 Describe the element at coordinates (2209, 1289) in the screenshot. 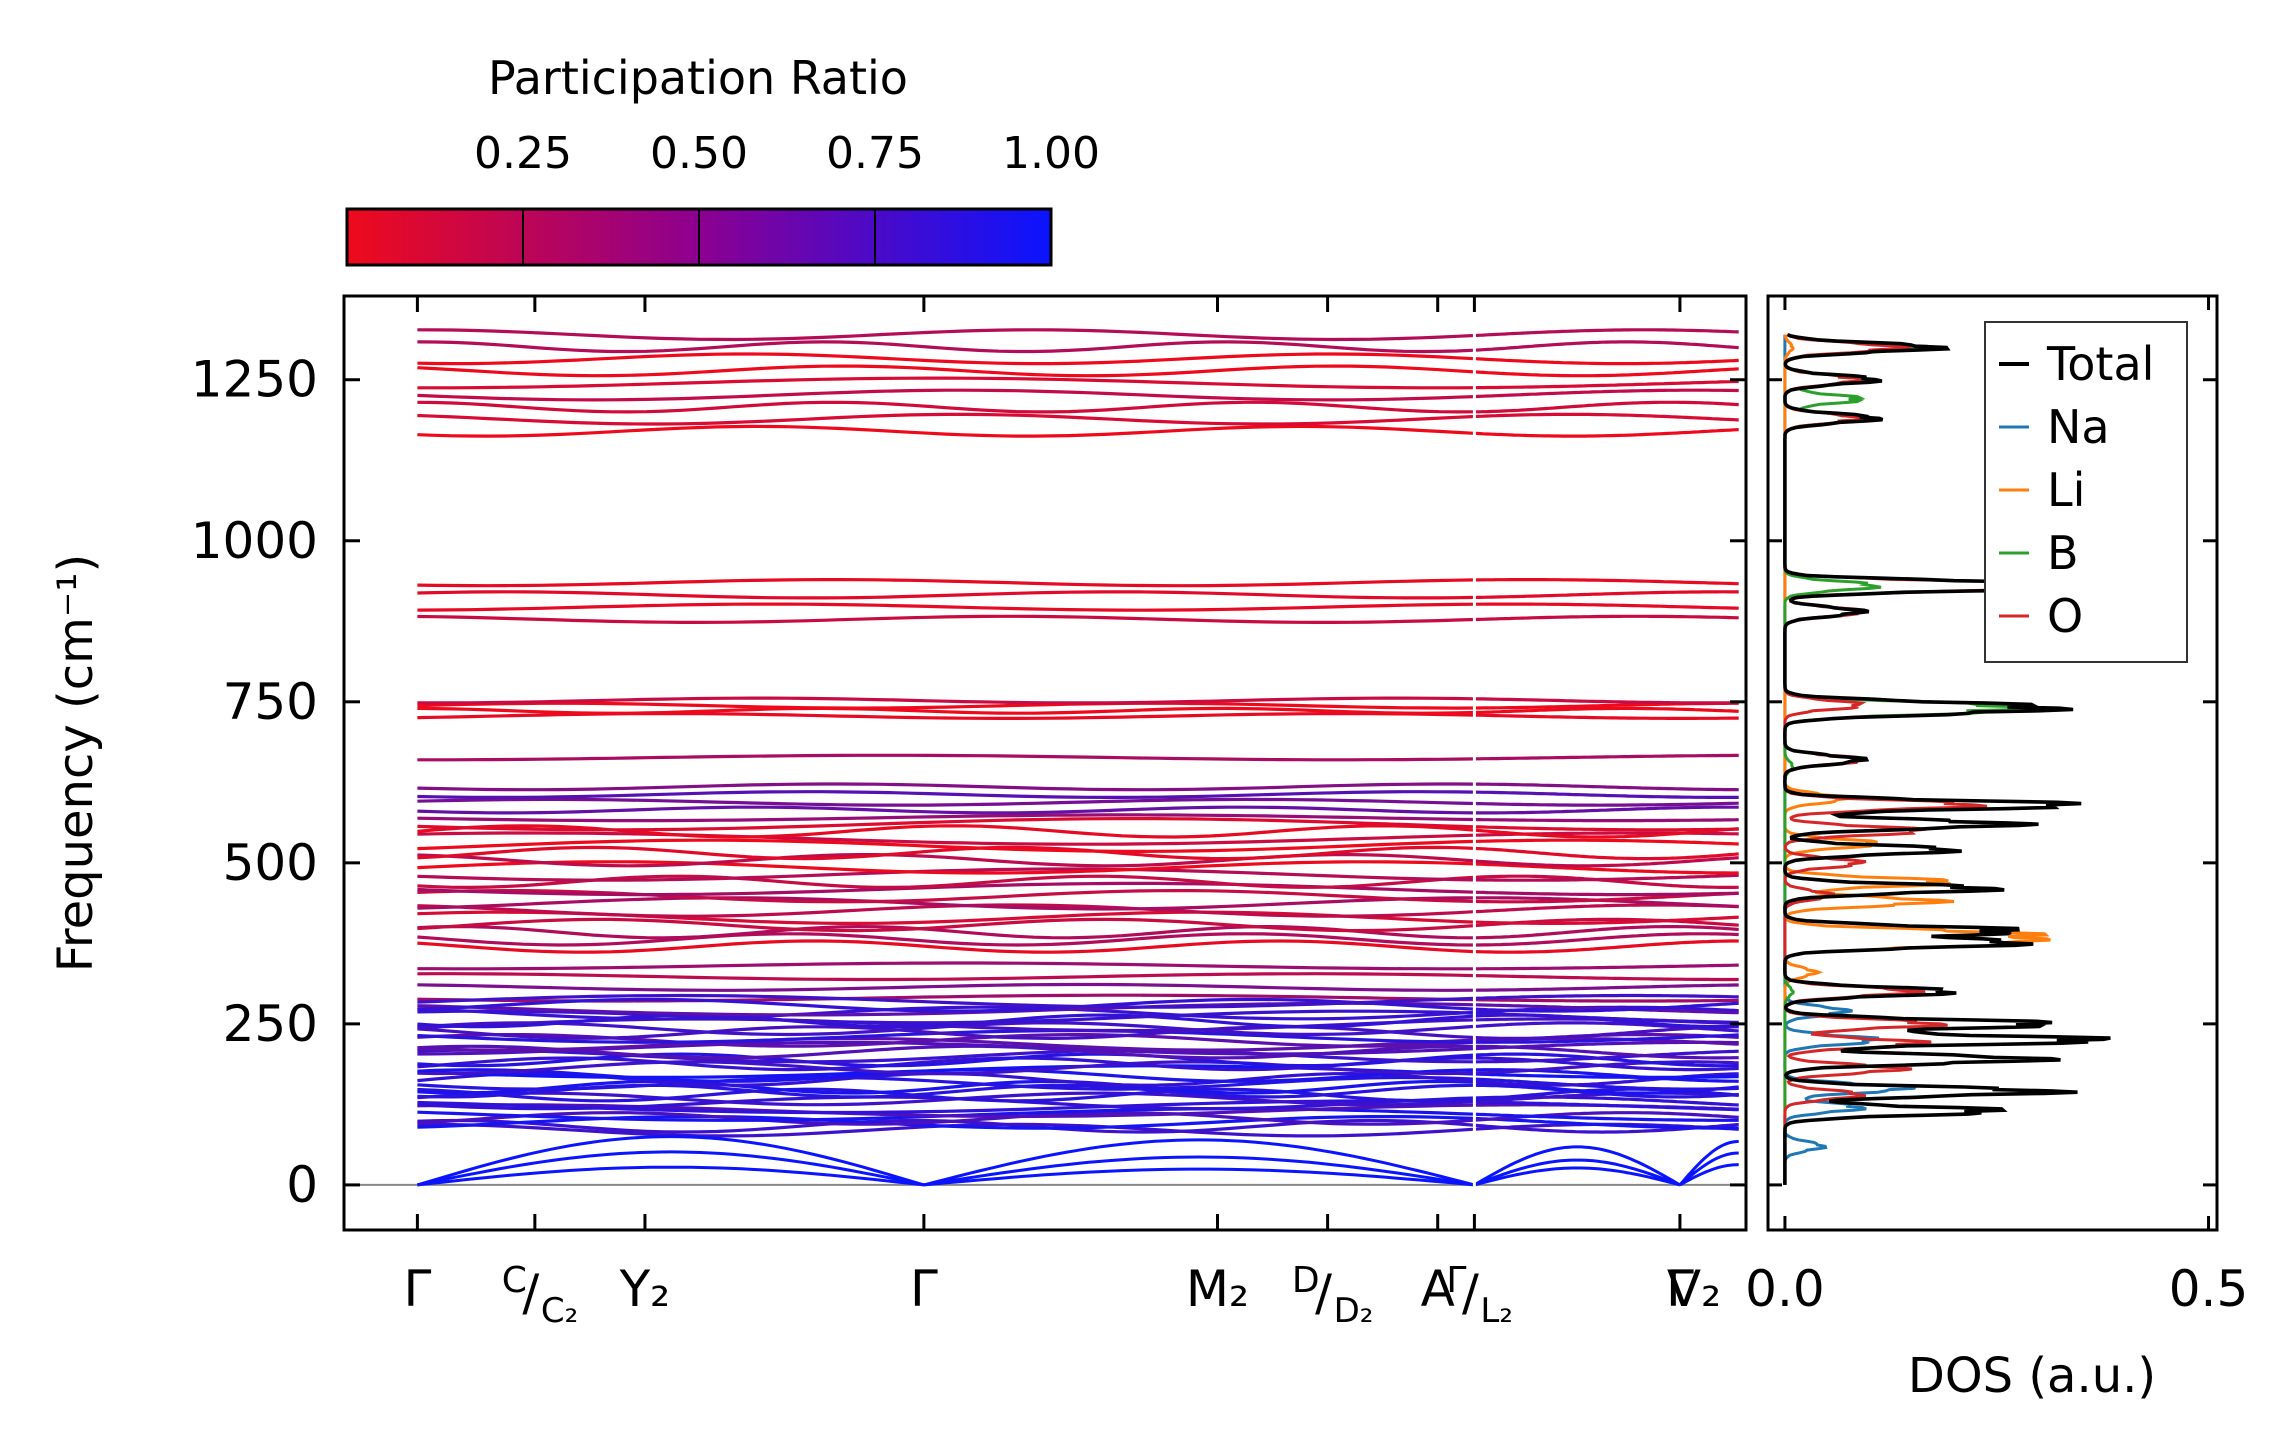

I see `dos-x-tick-label: 0.5` at that location.